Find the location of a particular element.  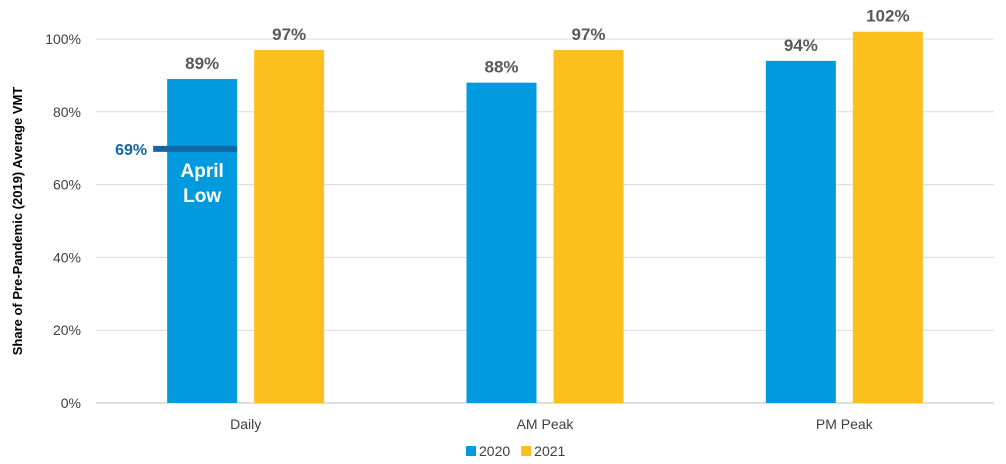

bar-2021-pm-peak is located at coordinates (887, 217).